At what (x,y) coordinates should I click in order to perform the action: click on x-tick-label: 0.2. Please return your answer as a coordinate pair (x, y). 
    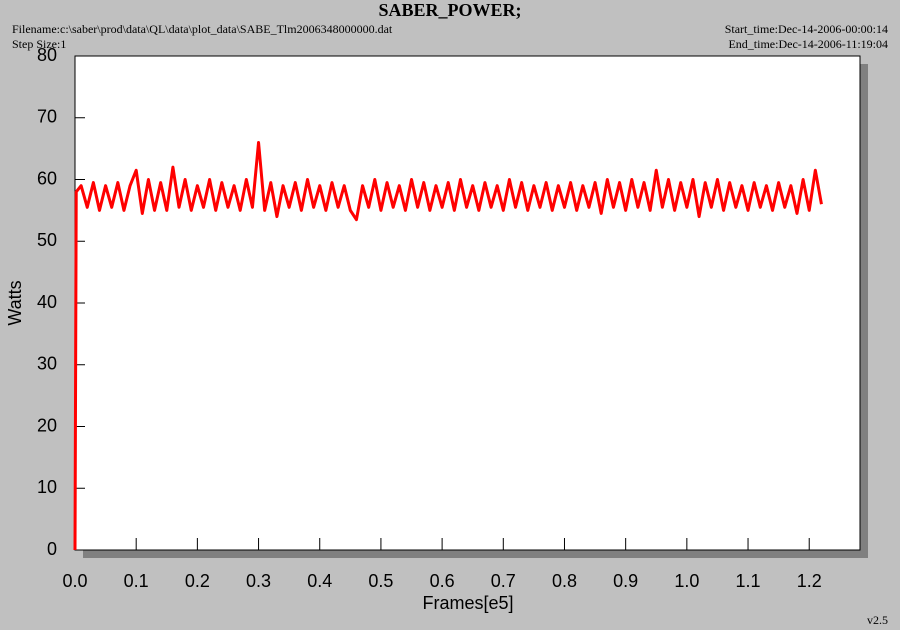
    Looking at the image, I should click on (197, 581).